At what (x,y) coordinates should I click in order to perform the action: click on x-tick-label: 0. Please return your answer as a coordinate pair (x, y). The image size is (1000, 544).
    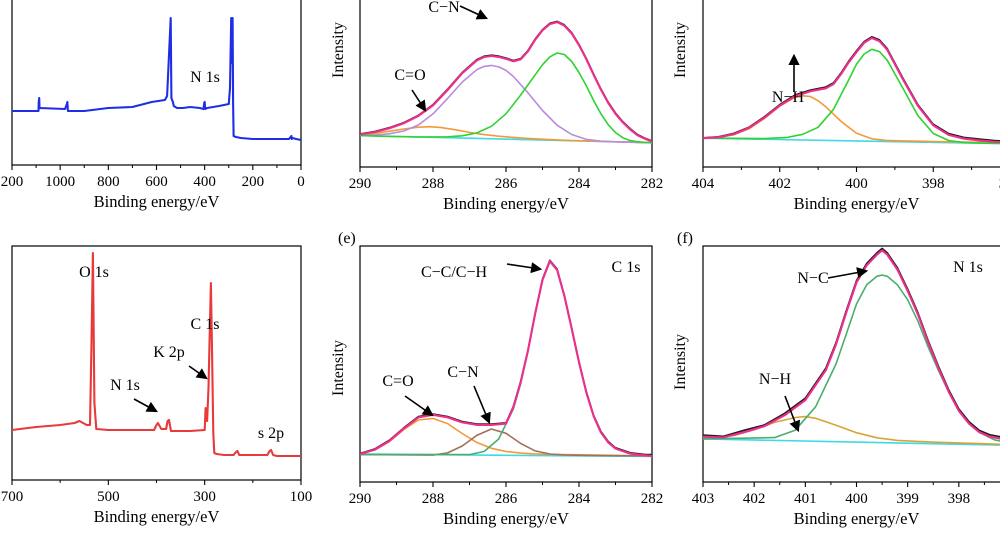
    Looking at the image, I should click on (301, 182).